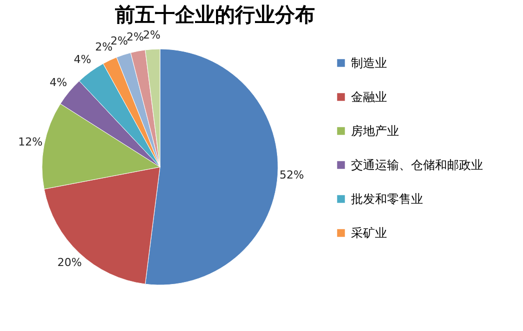 This screenshot has width=523, height=331. What do you see at coordinates (387, 199) in the screenshot?
I see `legend-label: 批发和零售业` at bounding box center [387, 199].